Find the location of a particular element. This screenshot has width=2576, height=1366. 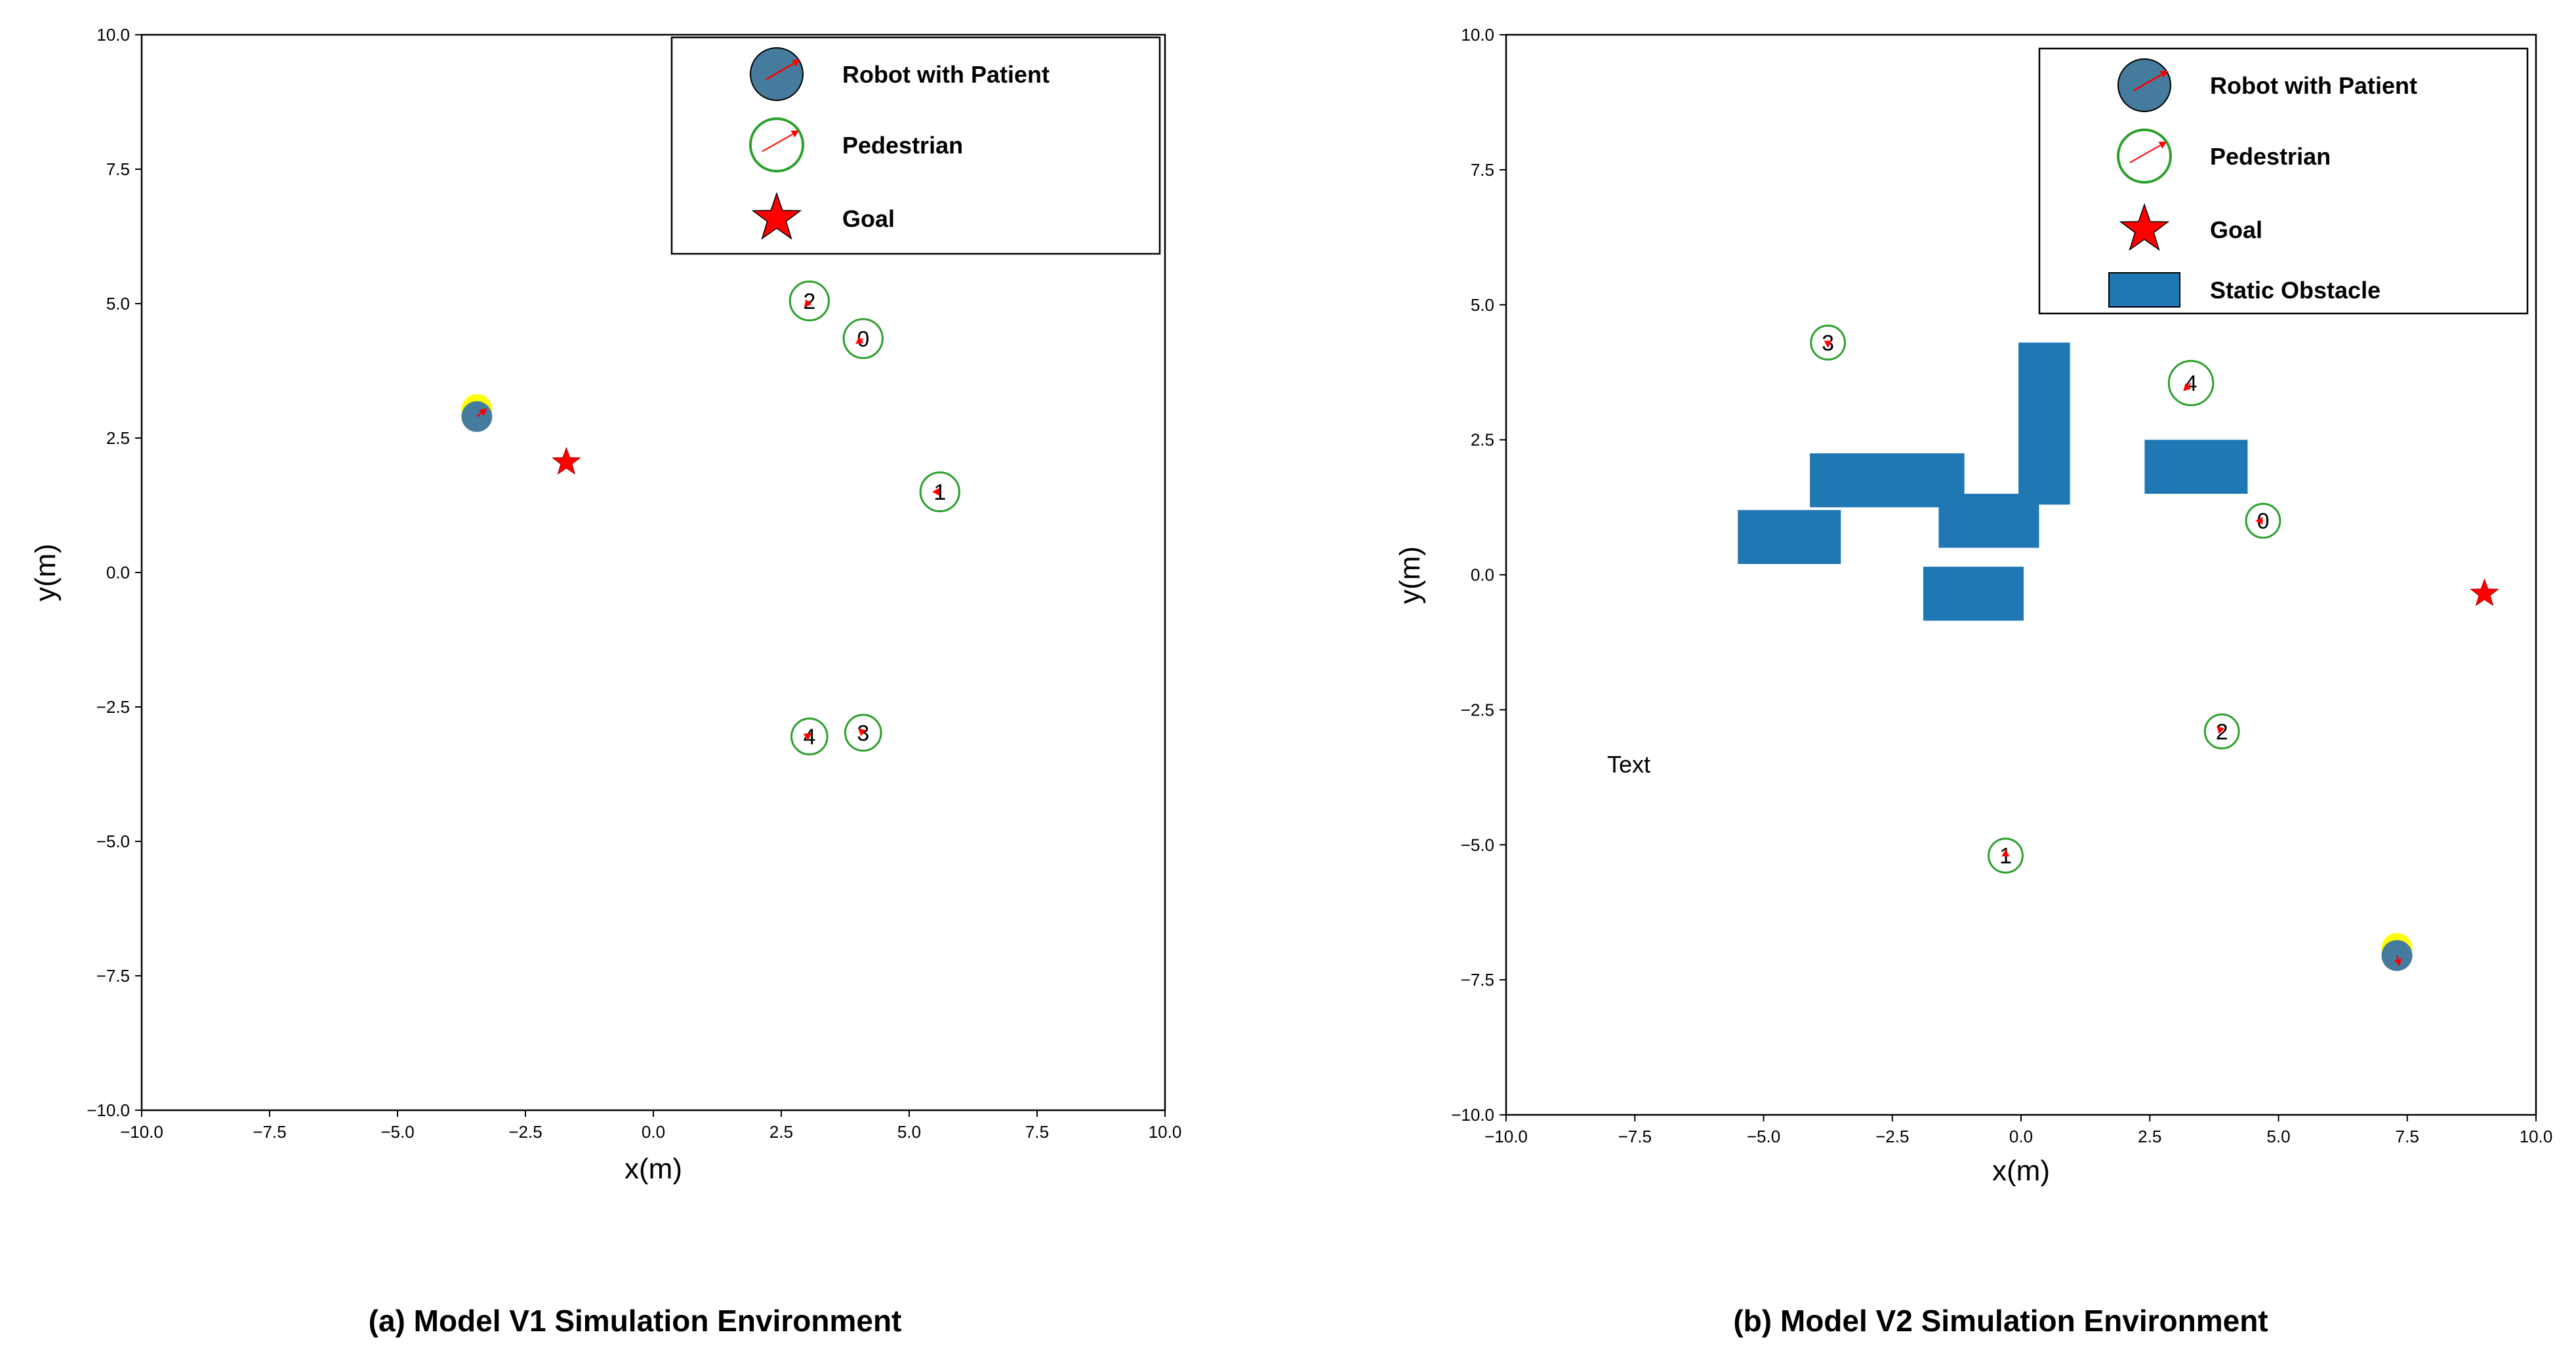

x-tick-label: 7.5 is located at coordinates (1037, 1132).